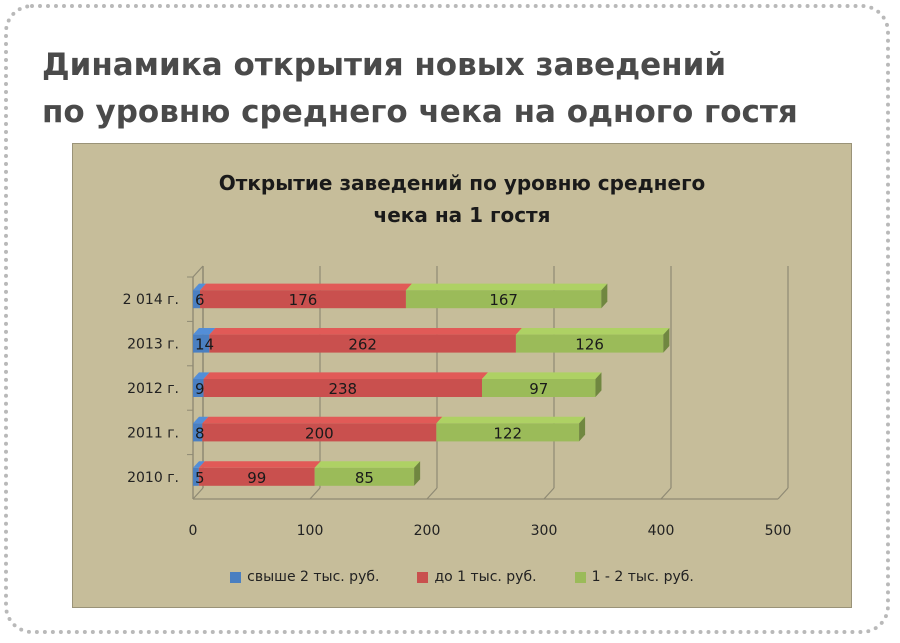 The width and height of the screenshot is (900, 643). I want to click on data-label-1-3: 262, so click(362, 345).